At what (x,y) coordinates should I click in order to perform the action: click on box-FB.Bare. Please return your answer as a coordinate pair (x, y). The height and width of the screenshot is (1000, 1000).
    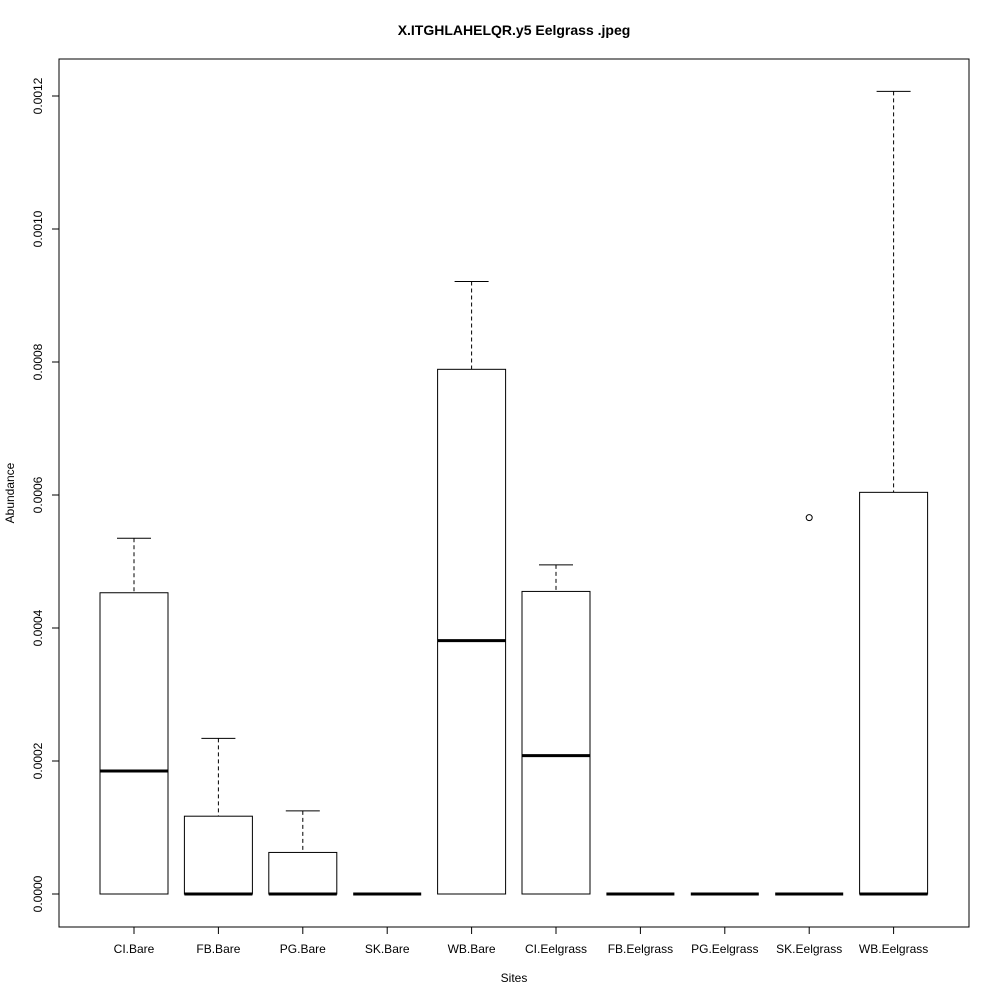
    Looking at the image, I should click on (218, 816).